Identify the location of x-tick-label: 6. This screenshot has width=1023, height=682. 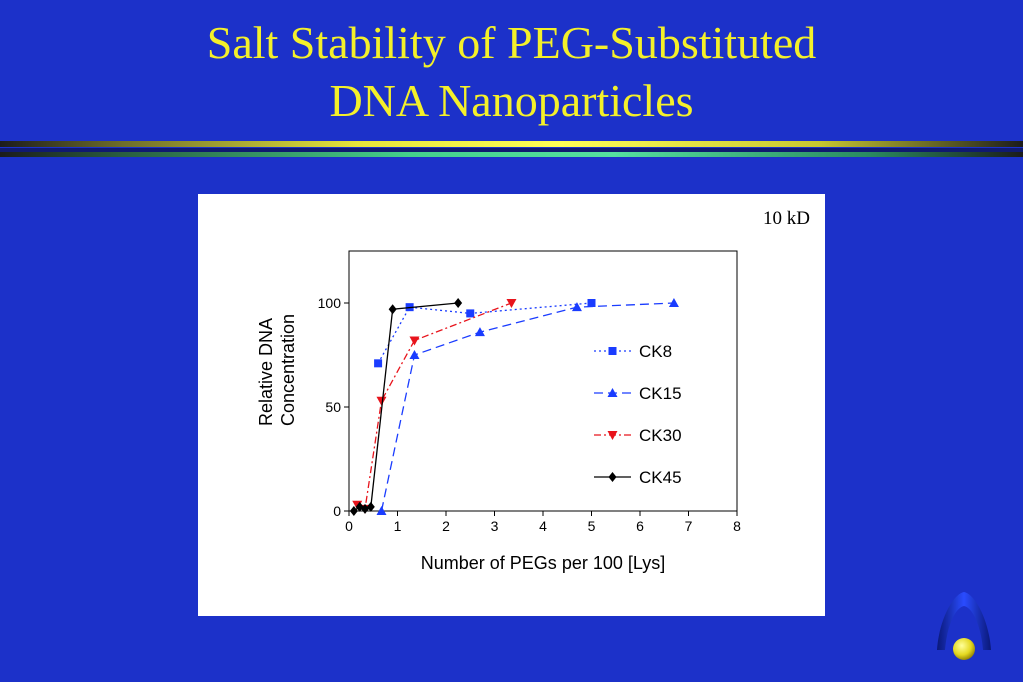
(640, 526).